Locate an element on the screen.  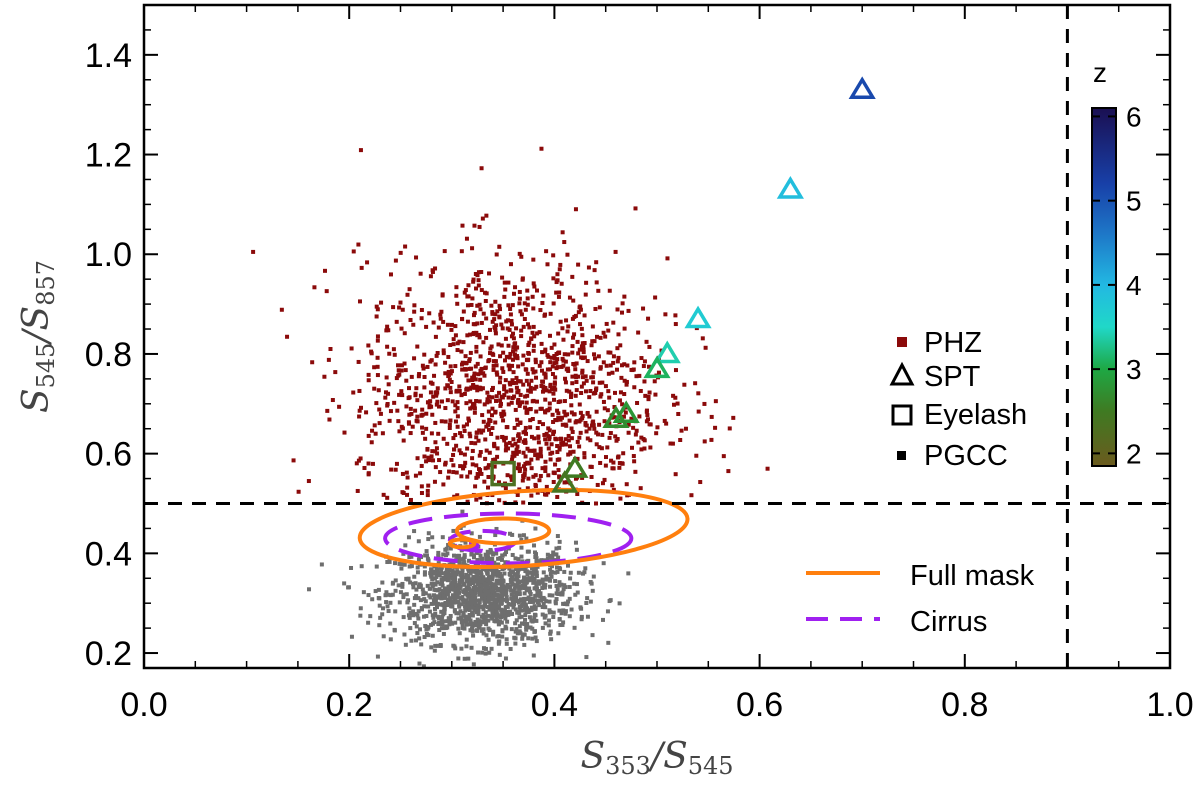
spt-triangle-marker is located at coordinates (616, 417).